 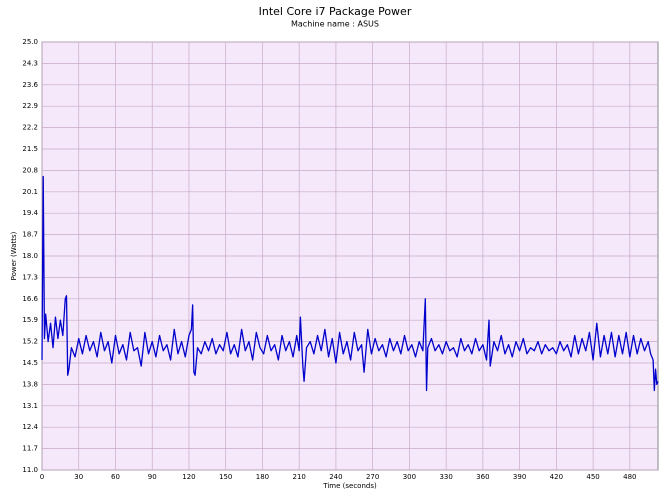 What do you see at coordinates (629, 477) in the screenshot?
I see `x-tick-label: 480` at bounding box center [629, 477].